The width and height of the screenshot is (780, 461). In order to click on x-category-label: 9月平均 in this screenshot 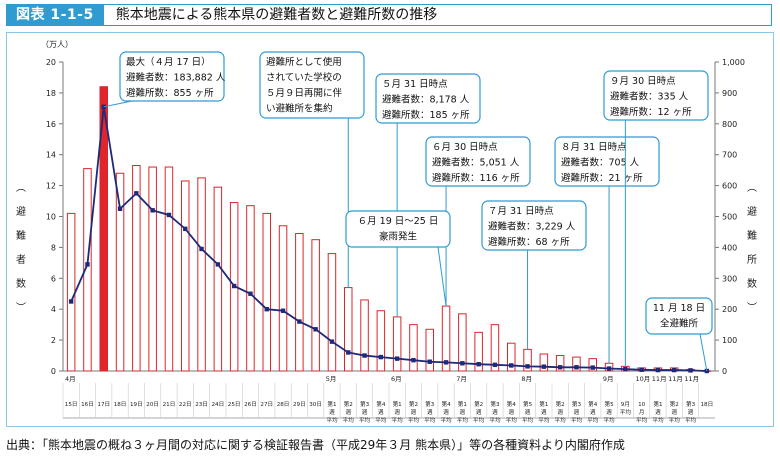, I will do `click(626, 408)`.